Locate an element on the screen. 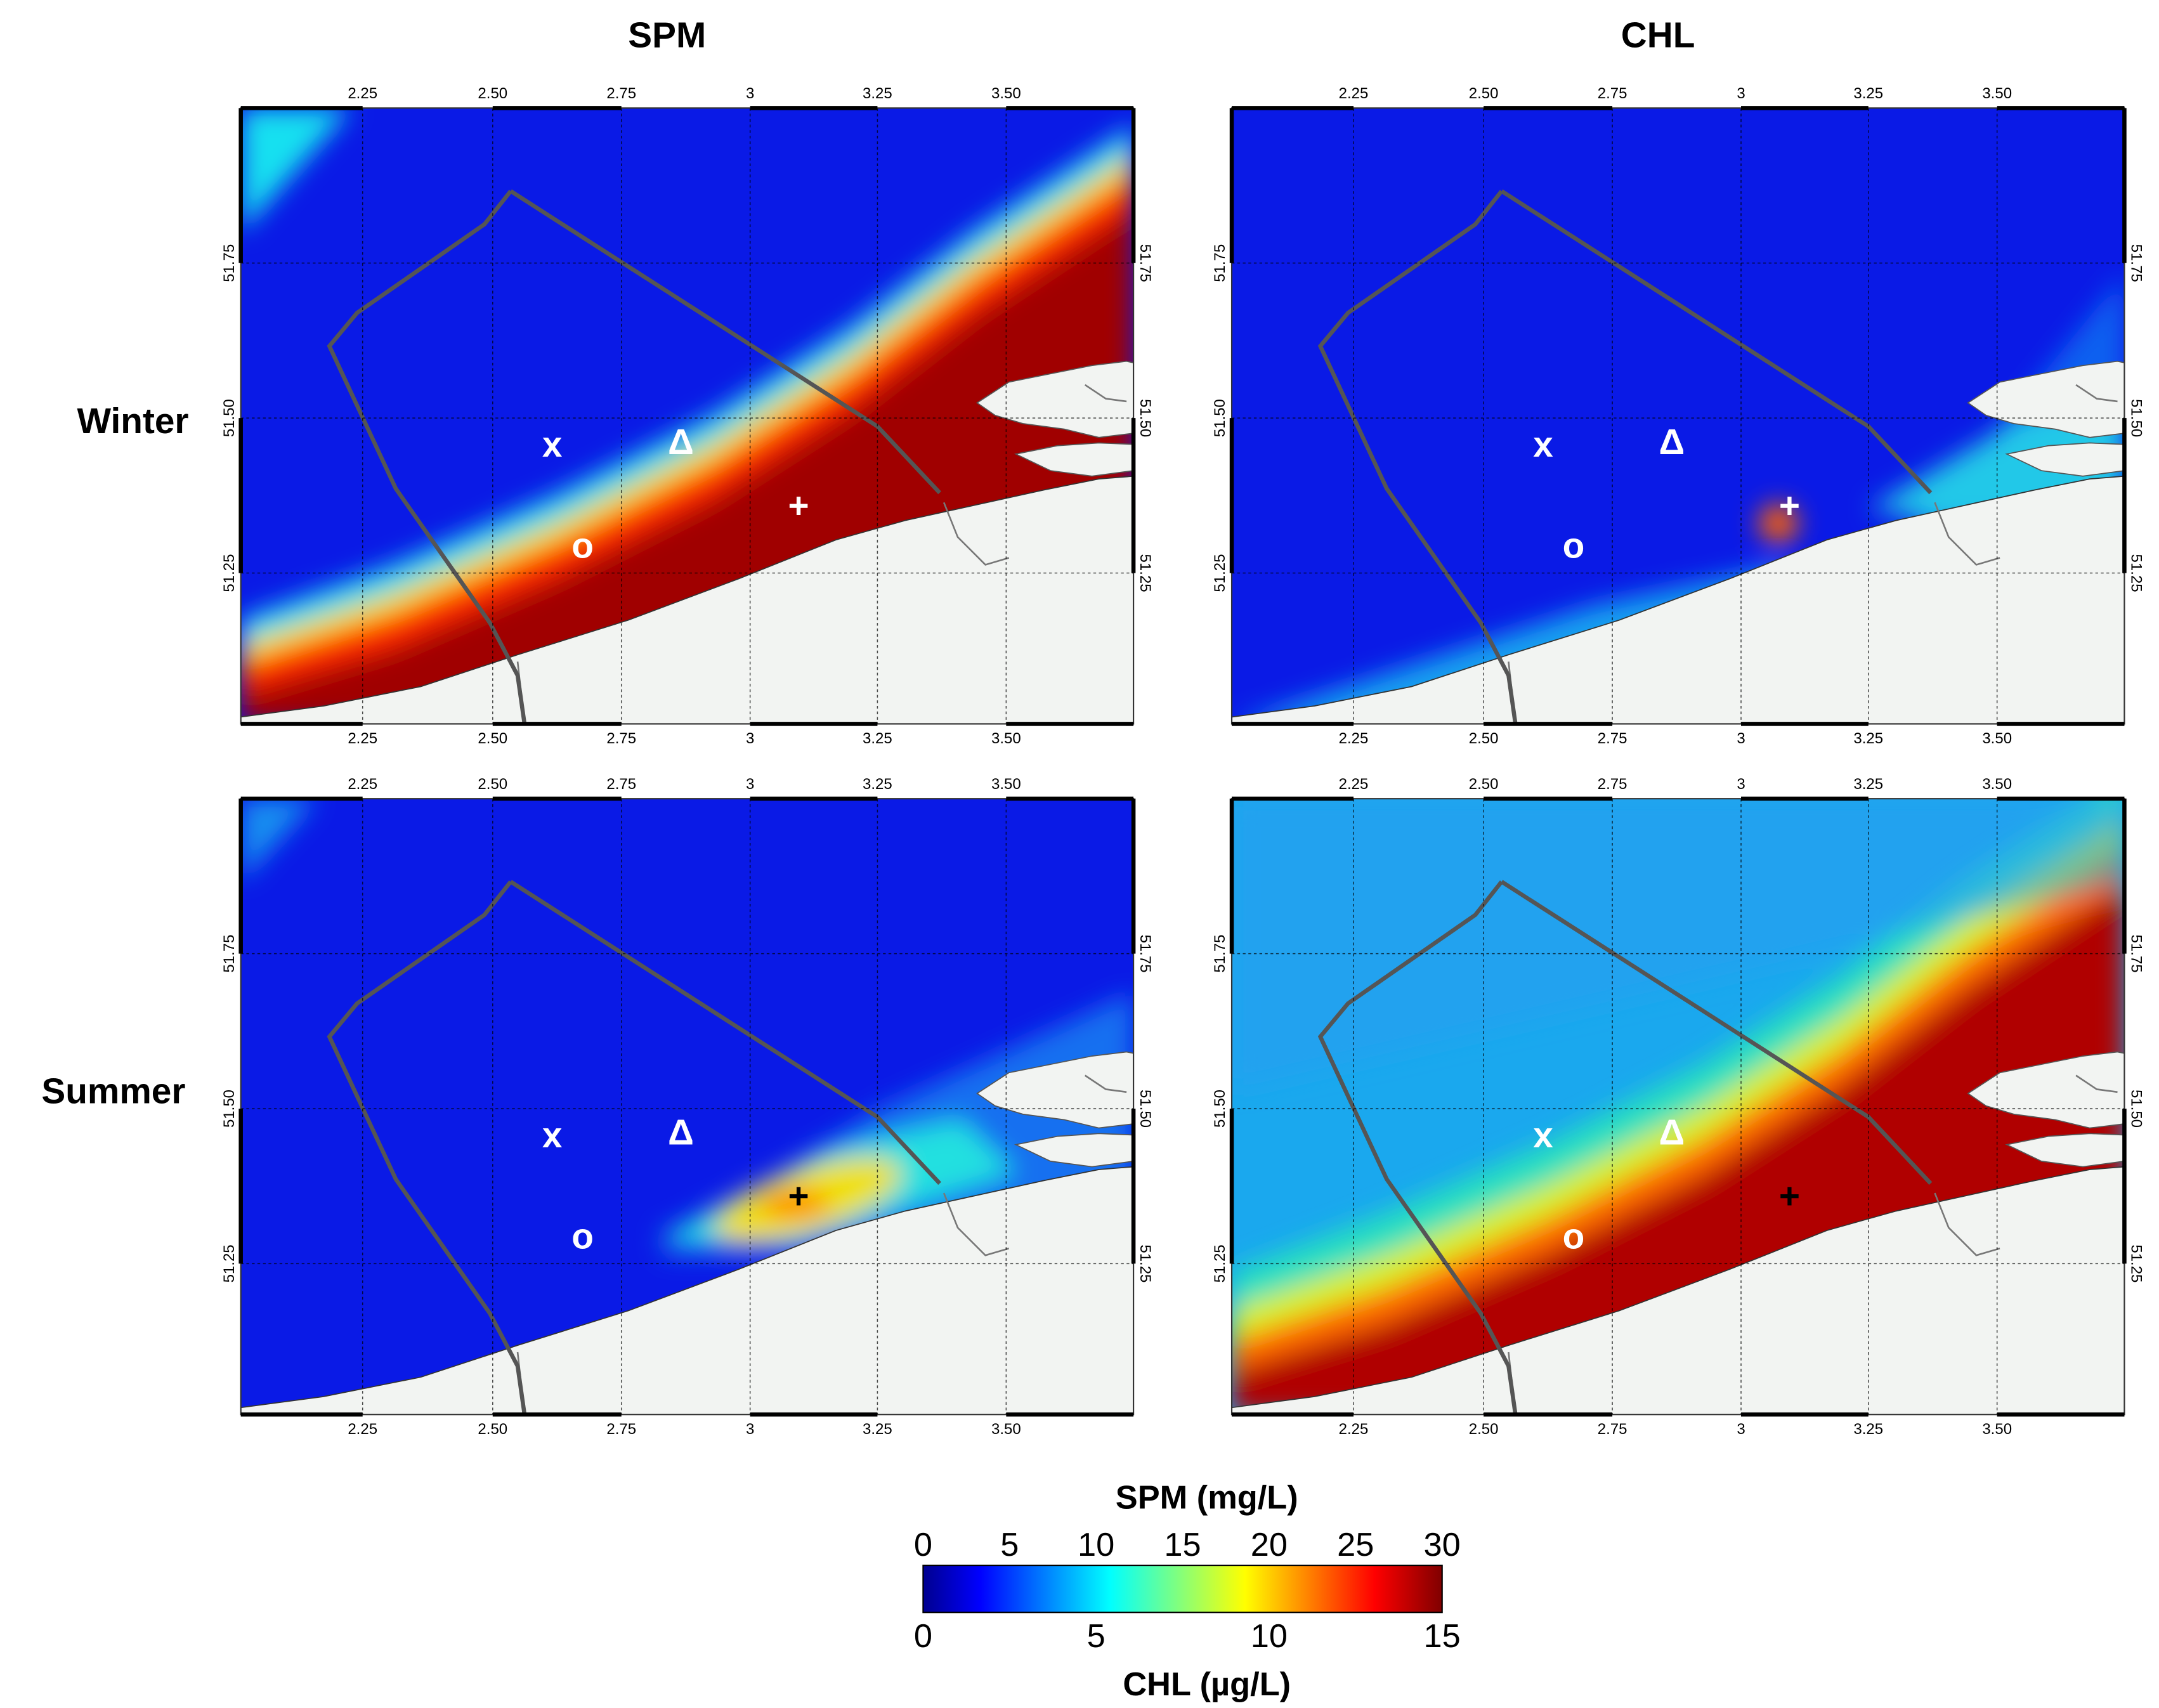  colorbar-spm-title: SPM (mg/L) is located at coordinates (1207, 1498).